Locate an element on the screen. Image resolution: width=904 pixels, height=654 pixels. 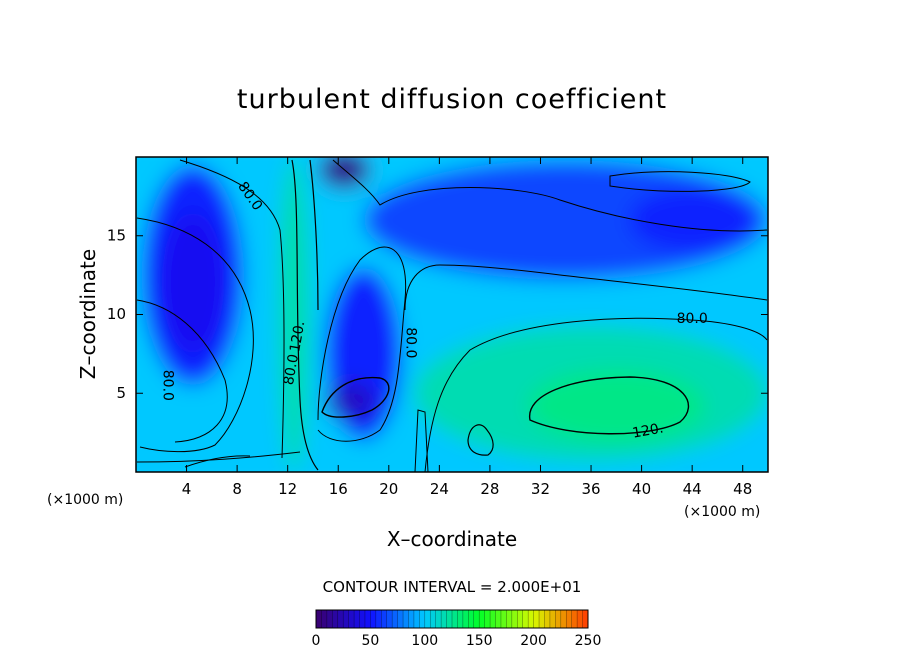
x-unit-label-left: (×1000 m) is located at coordinates (85, 500).